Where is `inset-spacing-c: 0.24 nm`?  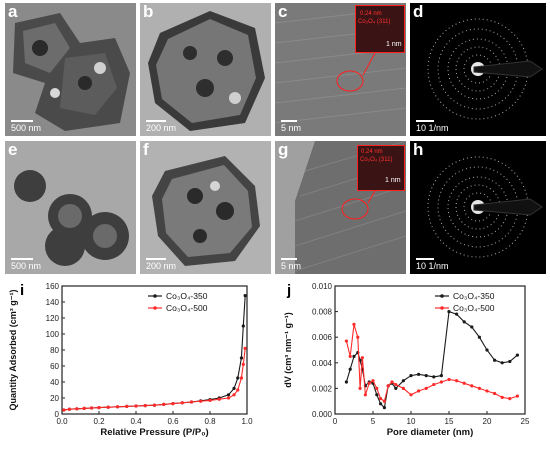 inset-spacing-c: 0.24 nm is located at coordinates (371, 14).